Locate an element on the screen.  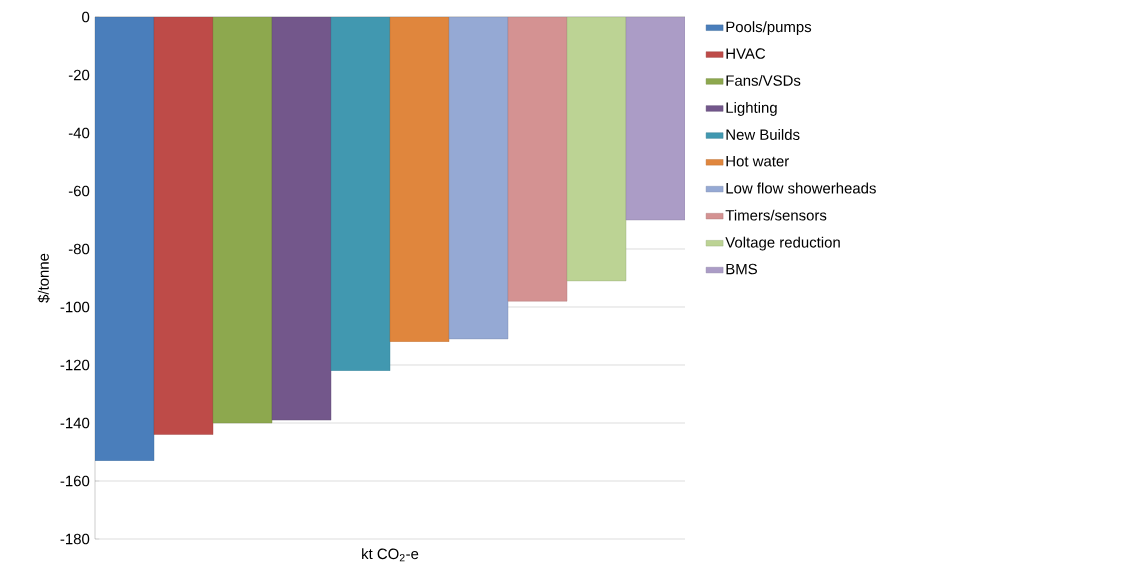
legend-label: Hot water is located at coordinates (757, 161).